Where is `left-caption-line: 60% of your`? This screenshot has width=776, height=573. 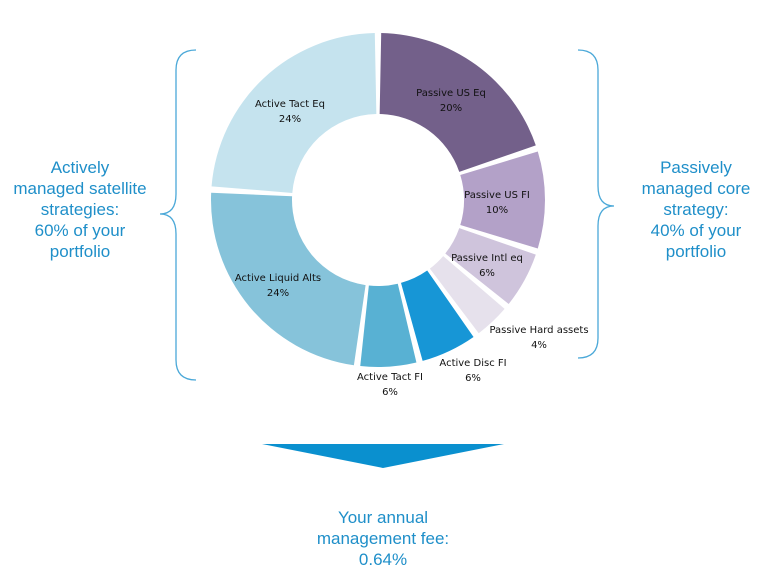 left-caption-line: 60% of your is located at coordinates (80, 230).